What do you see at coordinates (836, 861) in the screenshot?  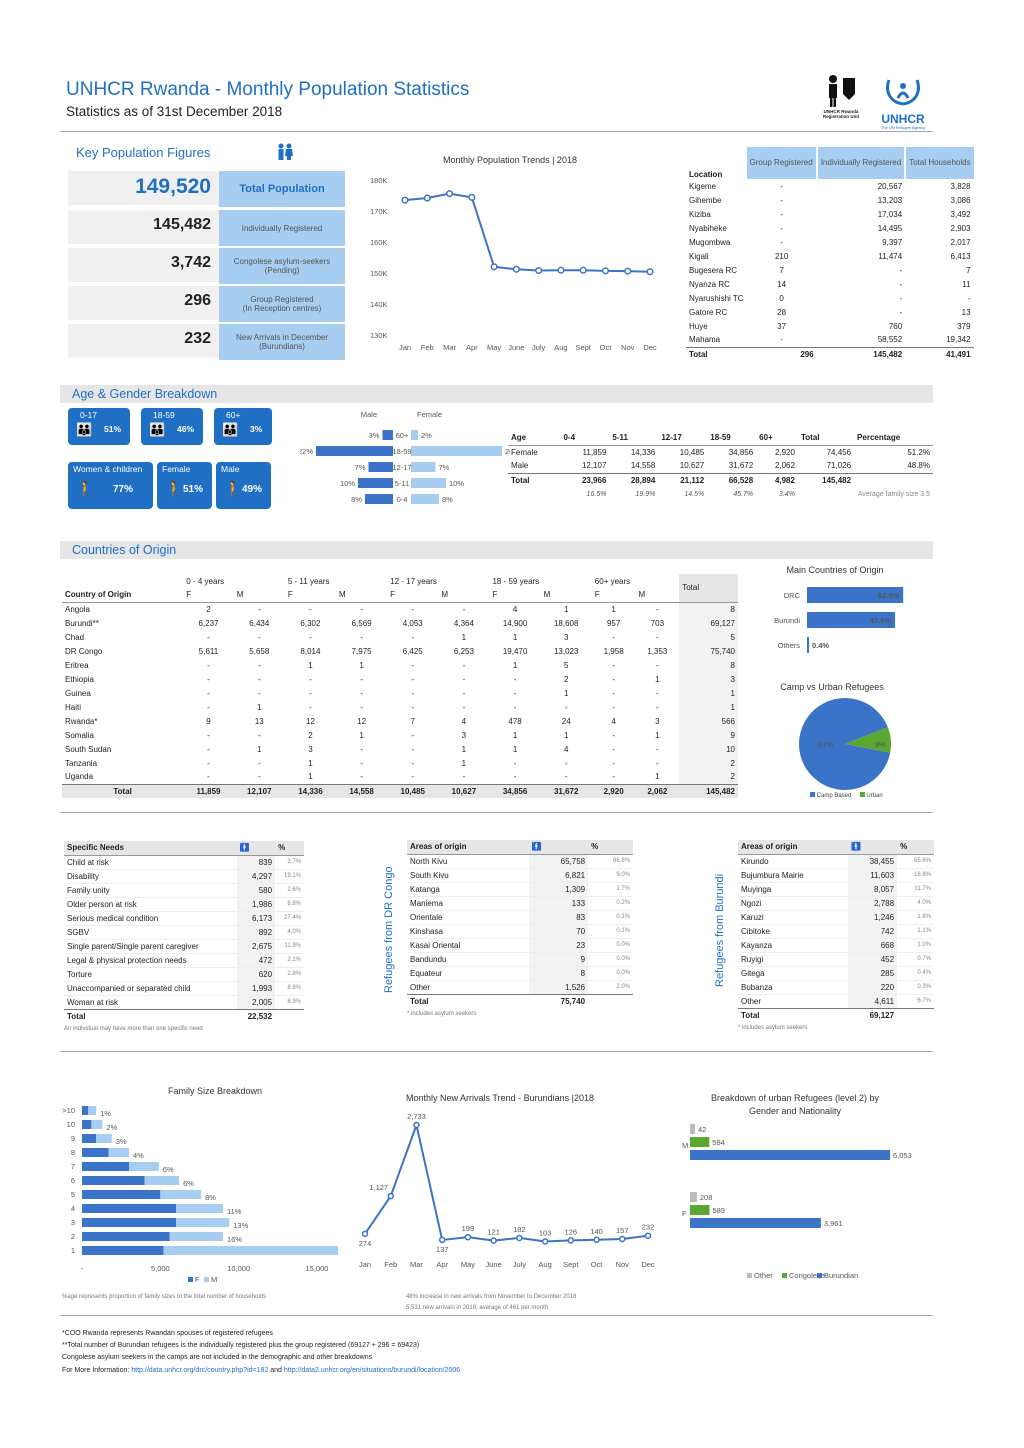 I see `burundi-area-row: Kirundo 38,455 55.6%` at bounding box center [836, 861].